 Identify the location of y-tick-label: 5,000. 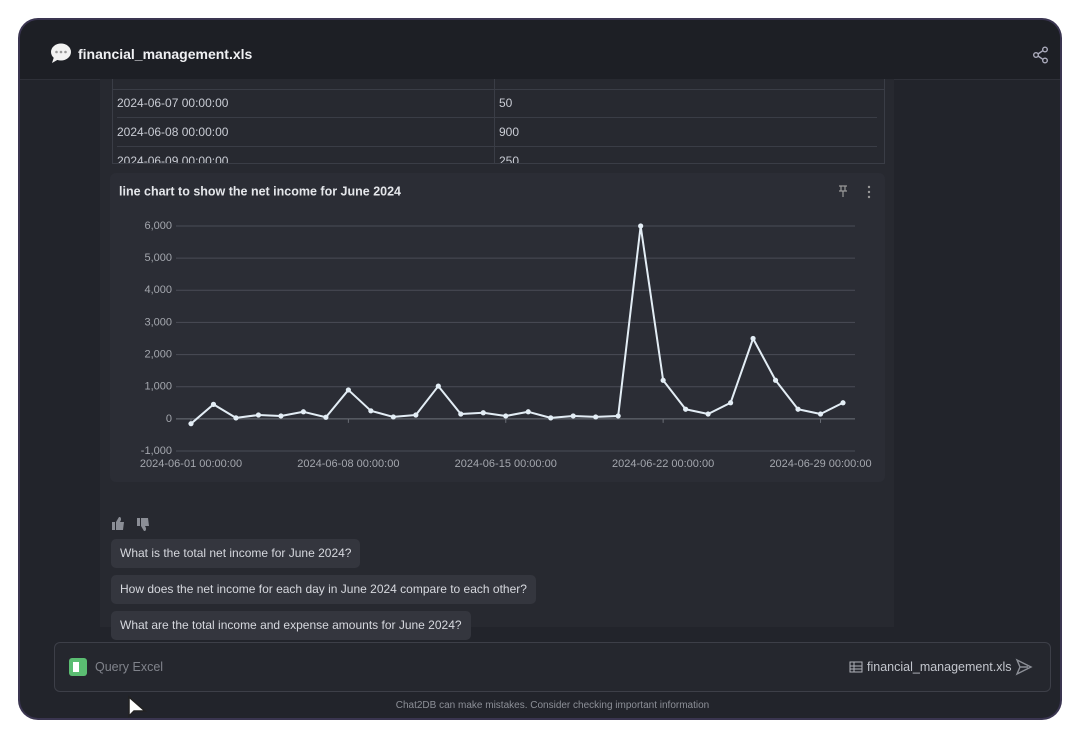
(158, 258).